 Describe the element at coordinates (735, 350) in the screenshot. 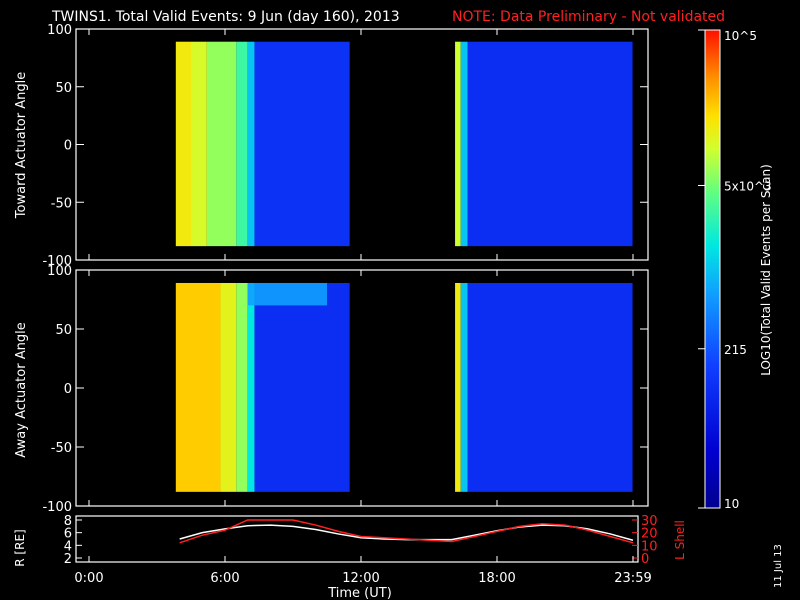

I see `colorbar-tick-label: 215` at that location.